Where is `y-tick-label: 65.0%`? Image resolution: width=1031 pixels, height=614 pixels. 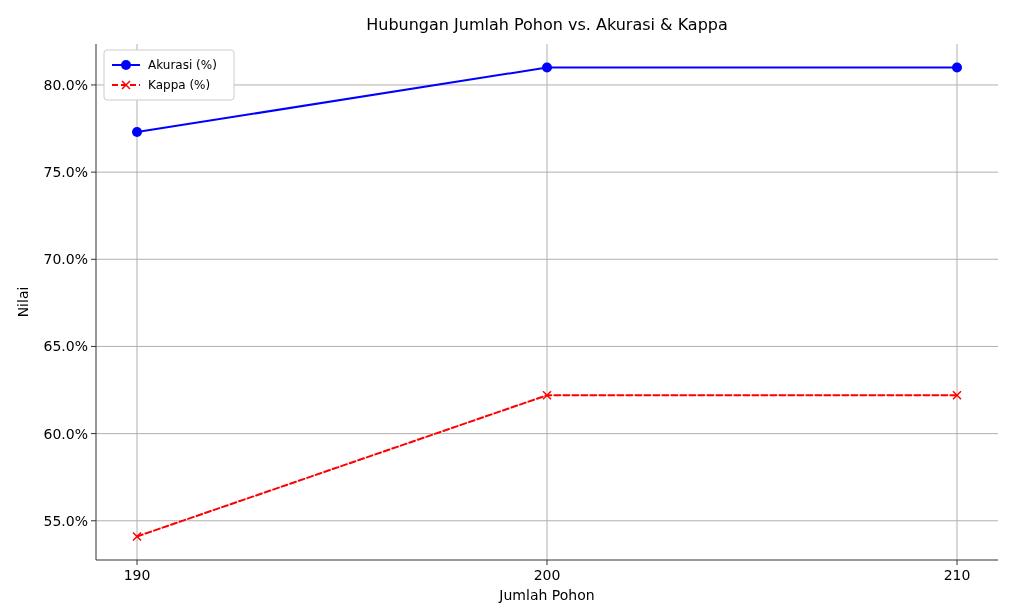 y-tick-label: 65.0% is located at coordinates (65, 346).